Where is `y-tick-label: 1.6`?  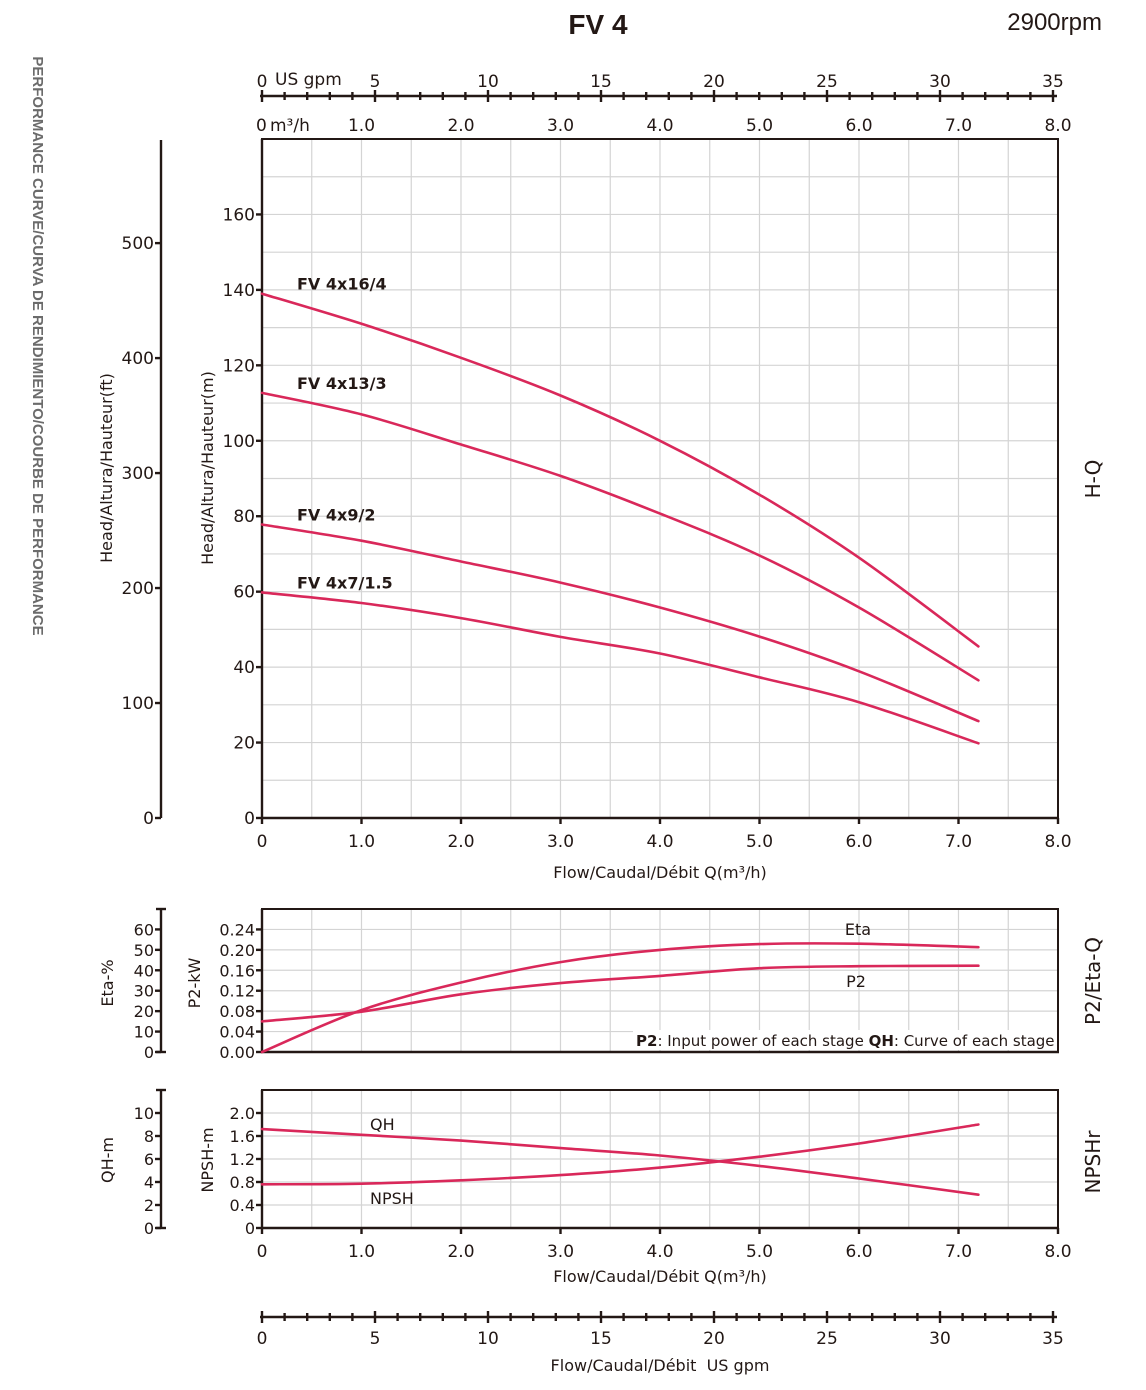 y-tick-label: 1.6 is located at coordinates (242, 1136).